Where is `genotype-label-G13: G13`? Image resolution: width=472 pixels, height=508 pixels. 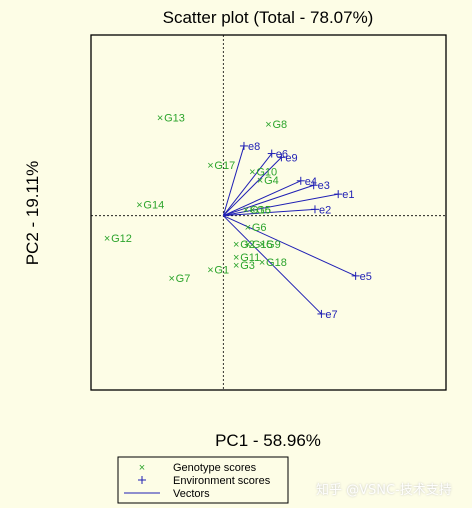 genotype-label-G13: G13 is located at coordinates (174, 118).